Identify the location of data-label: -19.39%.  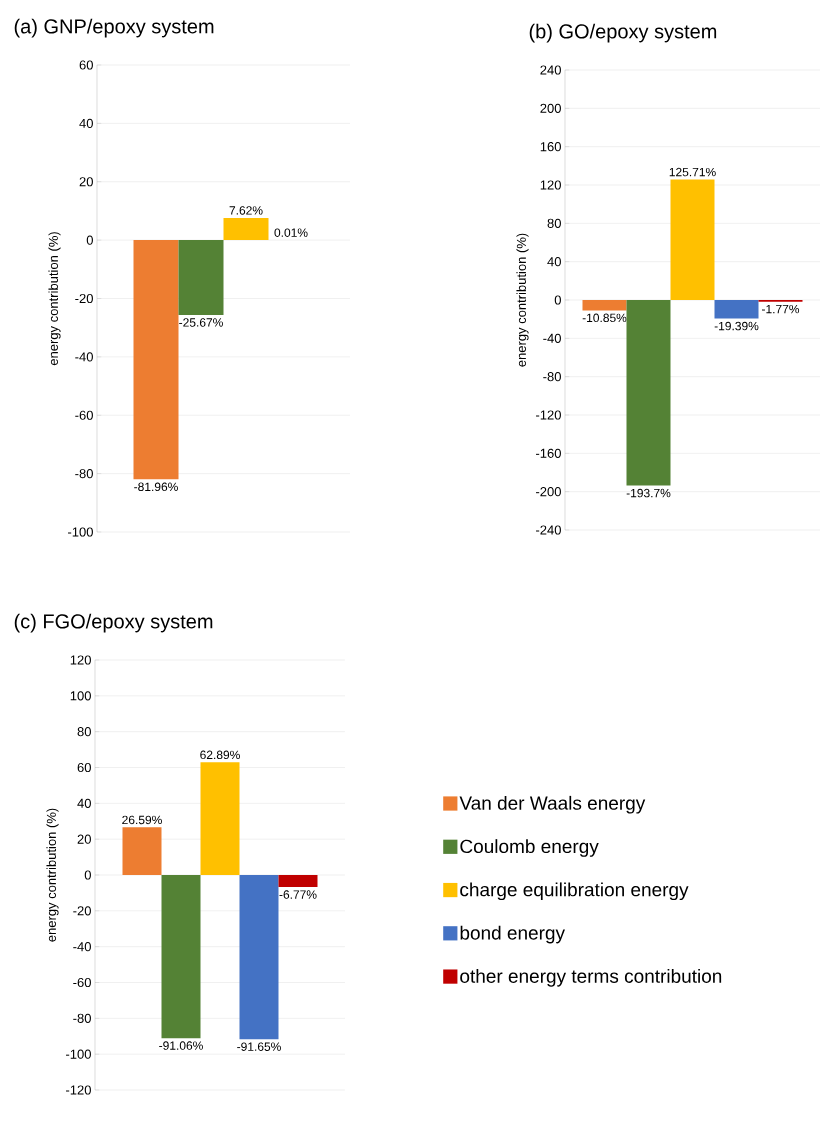
(736, 326).